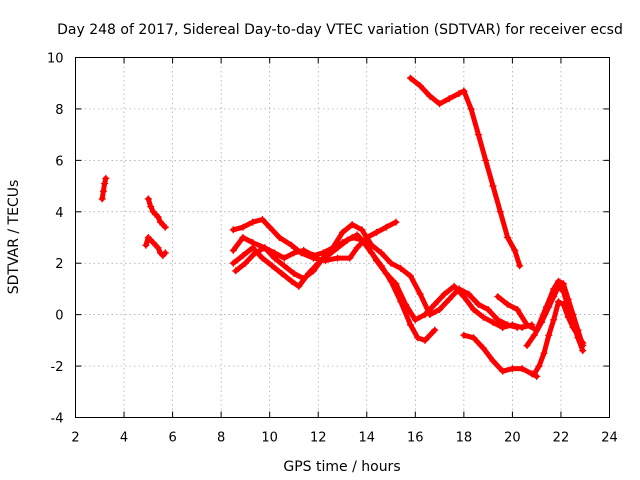  Describe the element at coordinates (465, 172) in the screenshot. I see `series-sat-h` at that location.